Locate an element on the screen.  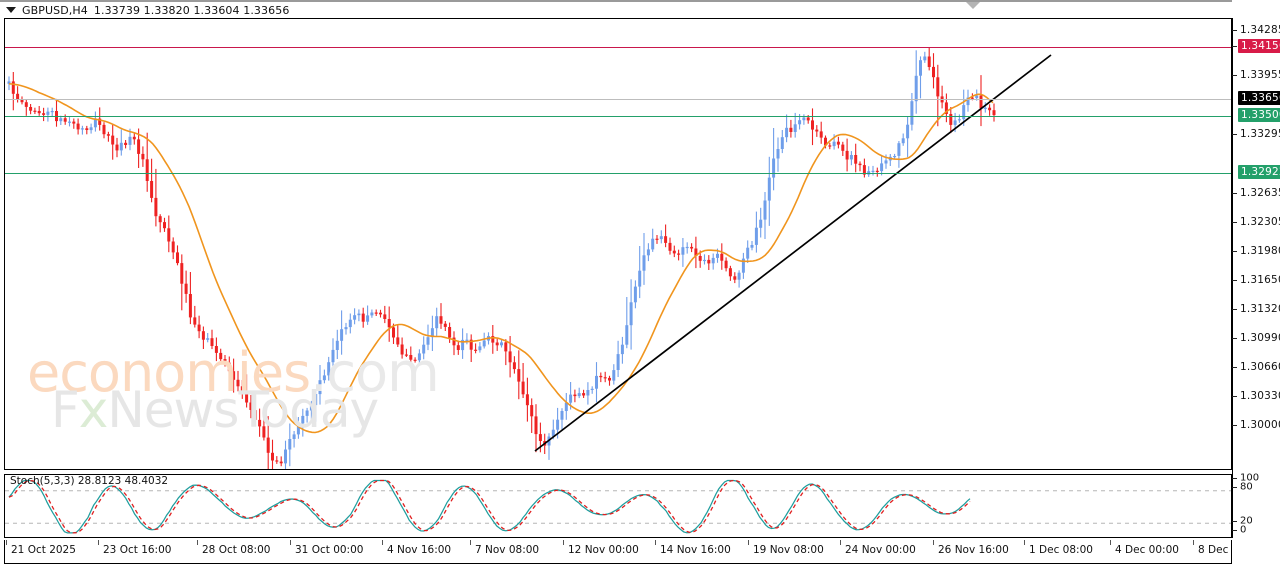
price-tick-label: 1.30000 is located at coordinates (1260, 425).